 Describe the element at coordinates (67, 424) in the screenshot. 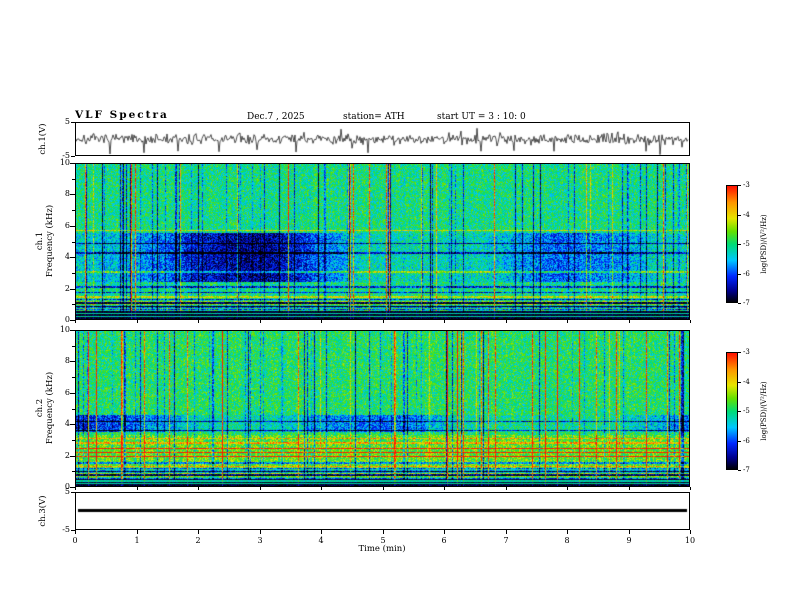

I see `y-tick-label: 4` at that location.